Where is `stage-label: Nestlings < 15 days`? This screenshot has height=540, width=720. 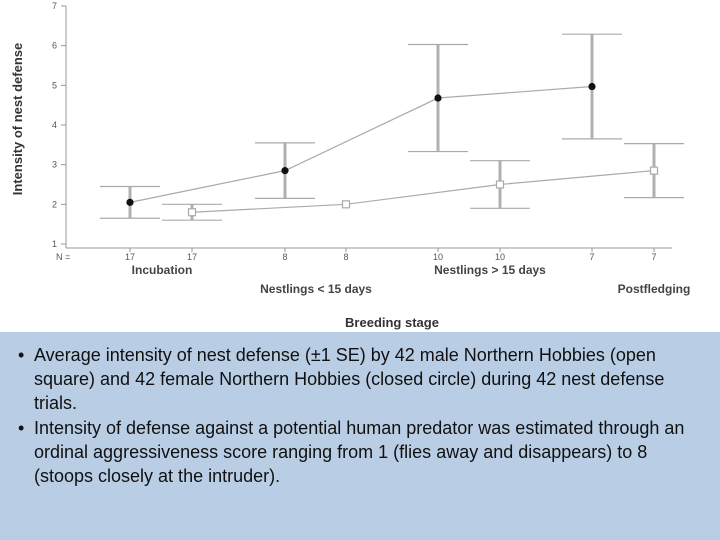 stage-label: Nestlings < 15 days is located at coordinates (316, 289).